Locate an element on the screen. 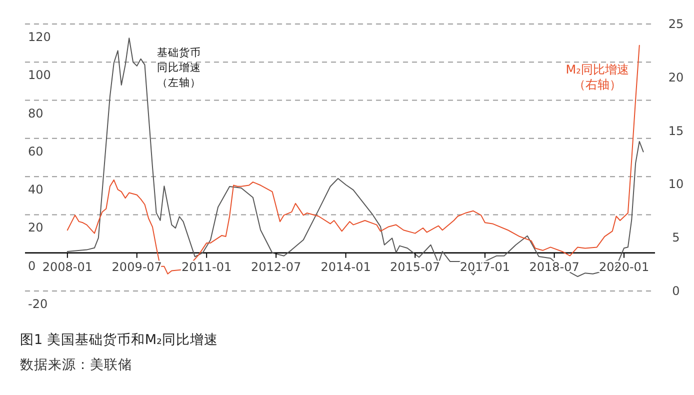 Image resolution: width=694 pixels, height=395 pixels. y2-tick-label: 5 is located at coordinates (676, 237).